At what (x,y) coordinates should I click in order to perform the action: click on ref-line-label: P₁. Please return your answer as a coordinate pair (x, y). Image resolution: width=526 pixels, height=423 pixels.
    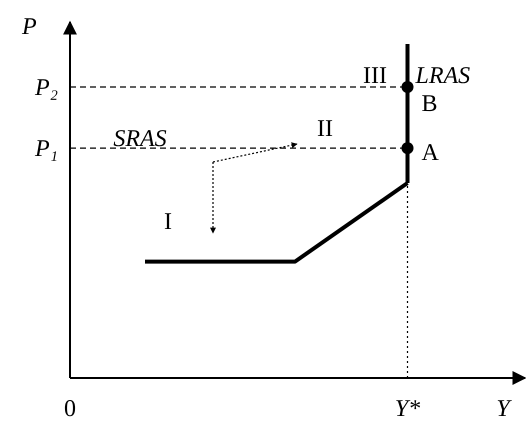
    Looking at the image, I should click on (46, 149).